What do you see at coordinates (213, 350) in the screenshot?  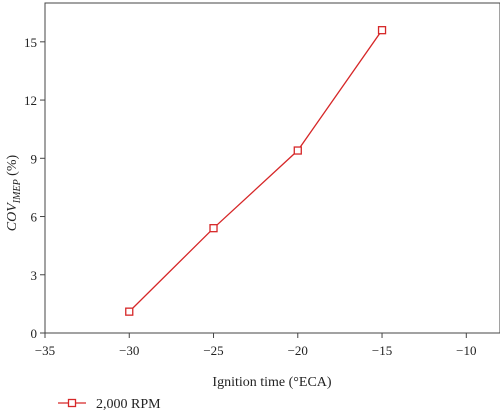 I see `x-tick-label: −25` at bounding box center [213, 350].